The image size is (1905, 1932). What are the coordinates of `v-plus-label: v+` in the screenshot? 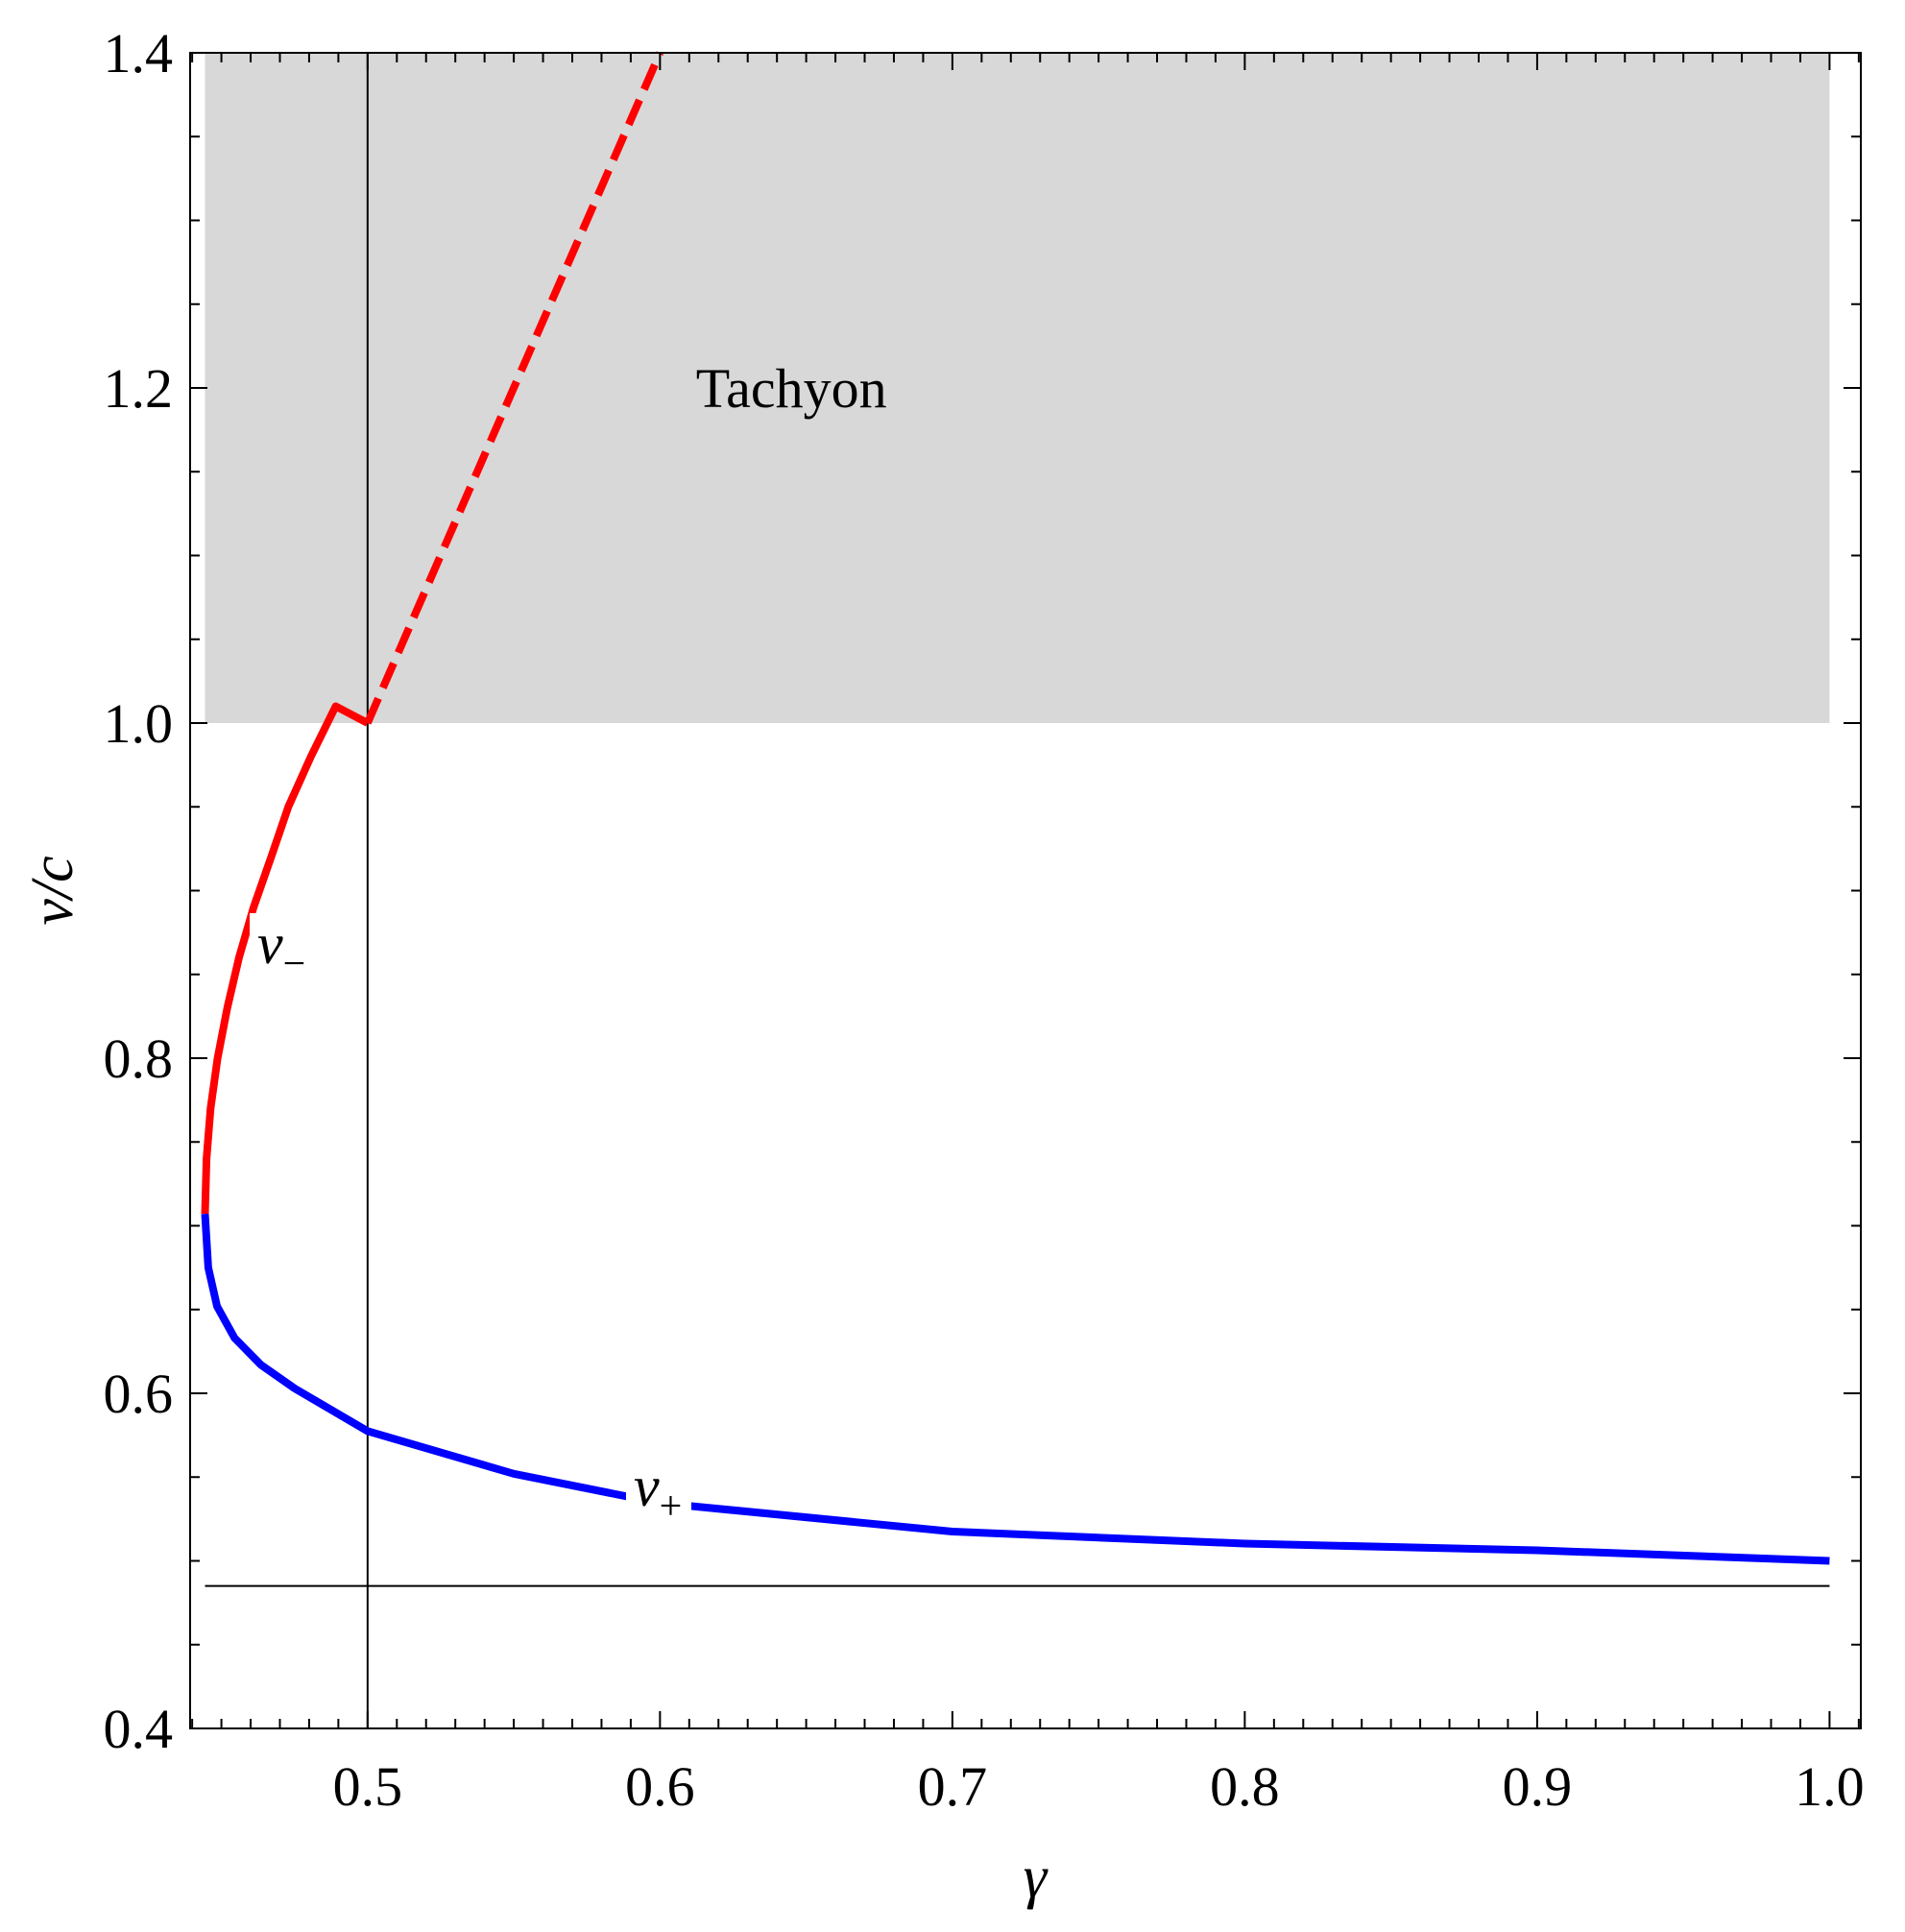 It's located at (658, 1492).